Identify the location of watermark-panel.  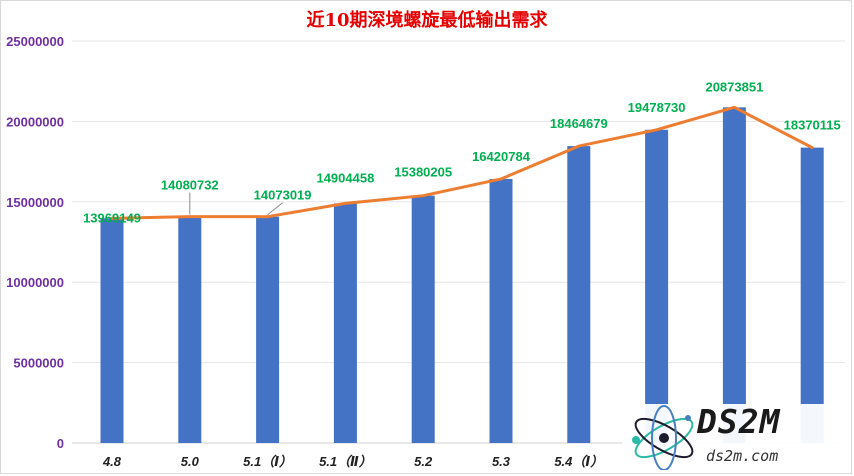
(735, 437).